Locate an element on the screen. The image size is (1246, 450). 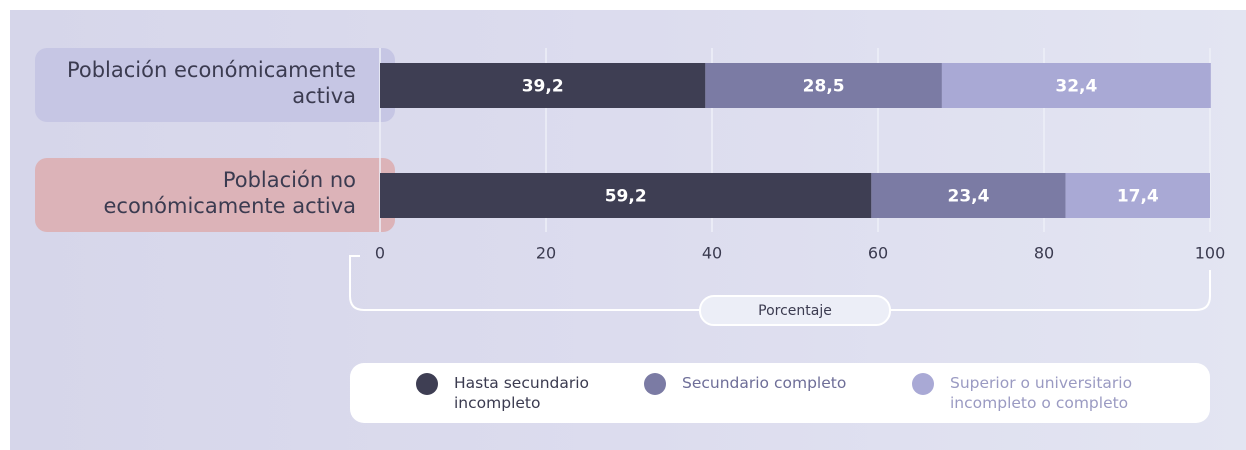
value-label: 23,4 is located at coordinates (968, 197).